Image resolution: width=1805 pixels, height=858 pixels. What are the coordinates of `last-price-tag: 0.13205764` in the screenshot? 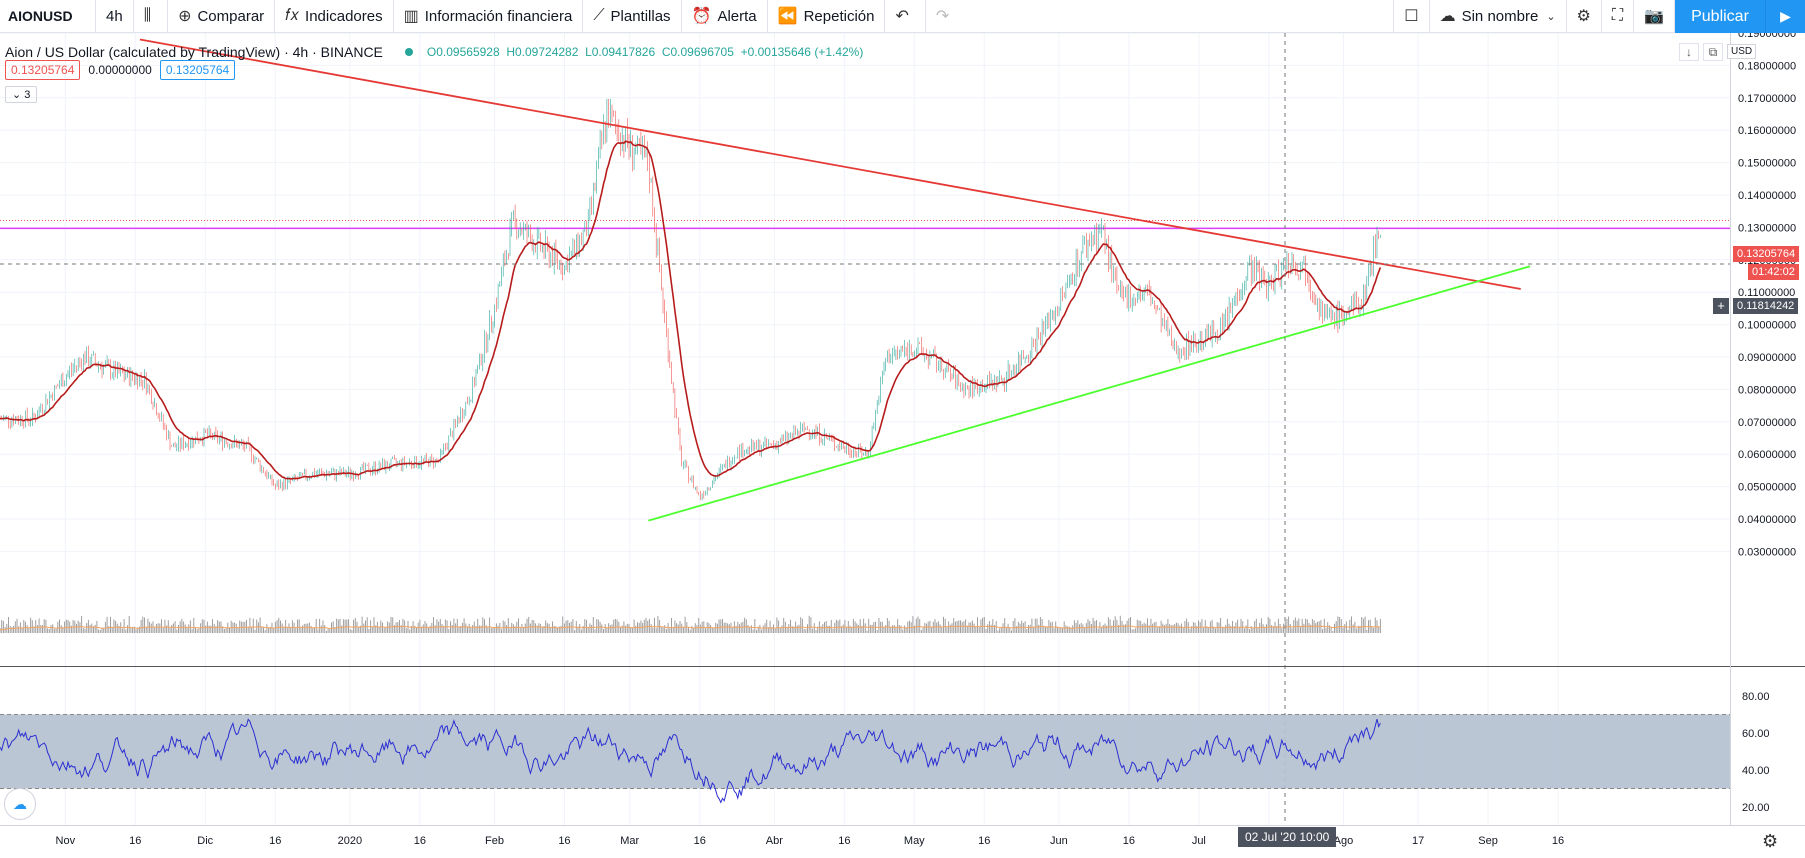 It's located at (1766, 254).